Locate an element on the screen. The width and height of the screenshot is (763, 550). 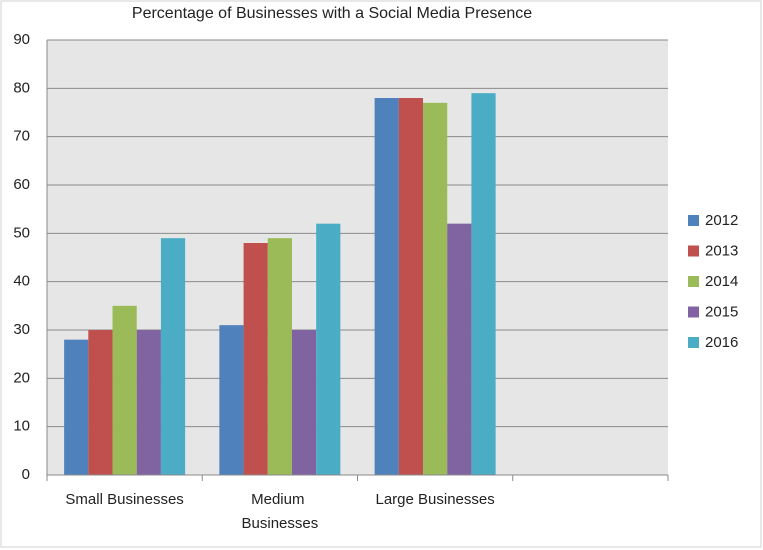
x-tick-label: Large Businesses is located at coordinates (435, 499).